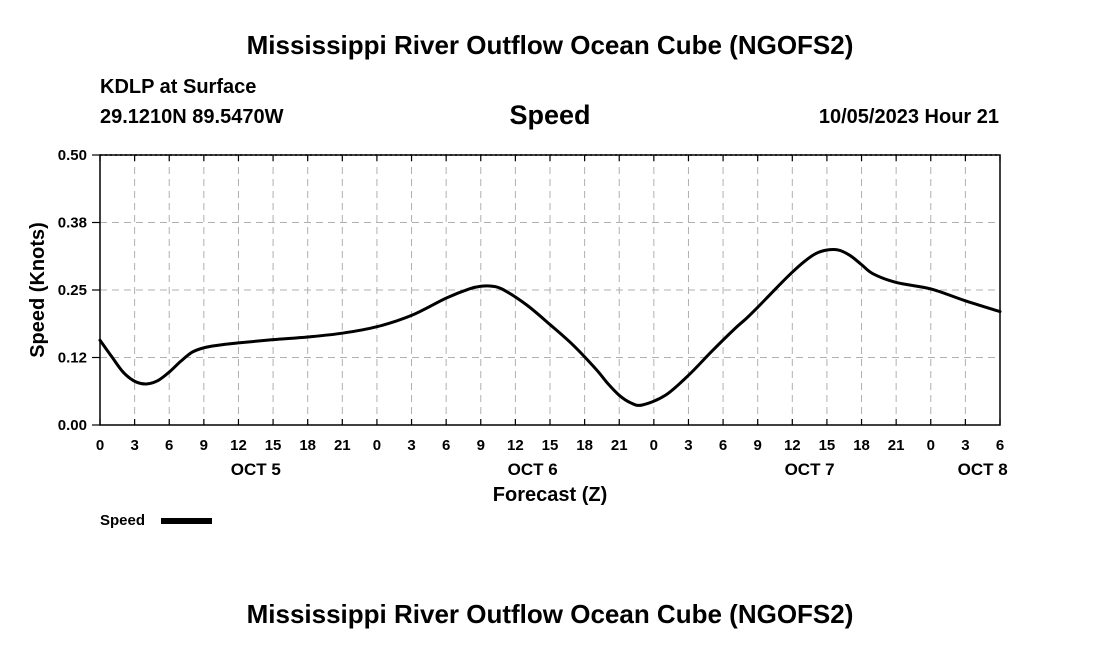 The height and width of the screenshot is (650, 1100). I want to click on y-tick-label: 0.00, so click(72, 425).